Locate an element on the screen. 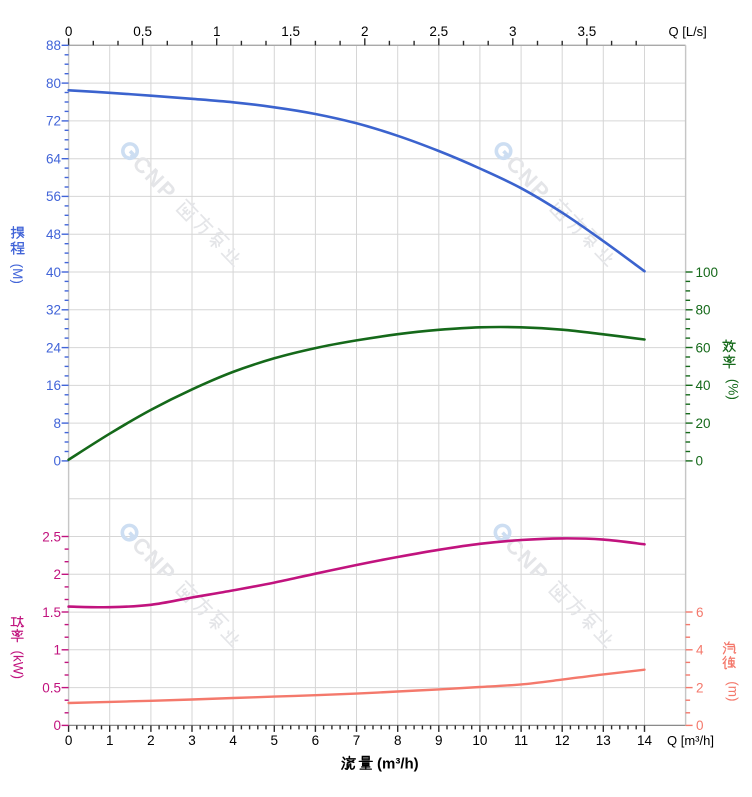  svg-text: Q [L/s] is located at coordinates (688, 31).